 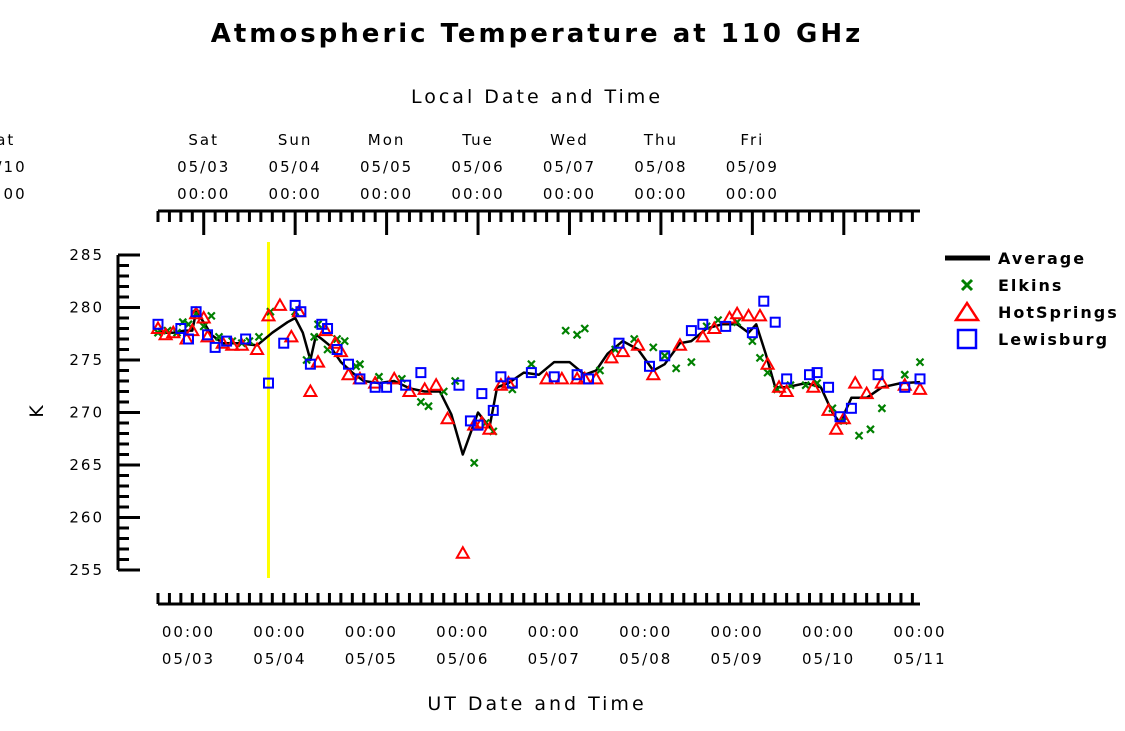 I want to click on legend-swatch-square, so click(x=967, y=339).